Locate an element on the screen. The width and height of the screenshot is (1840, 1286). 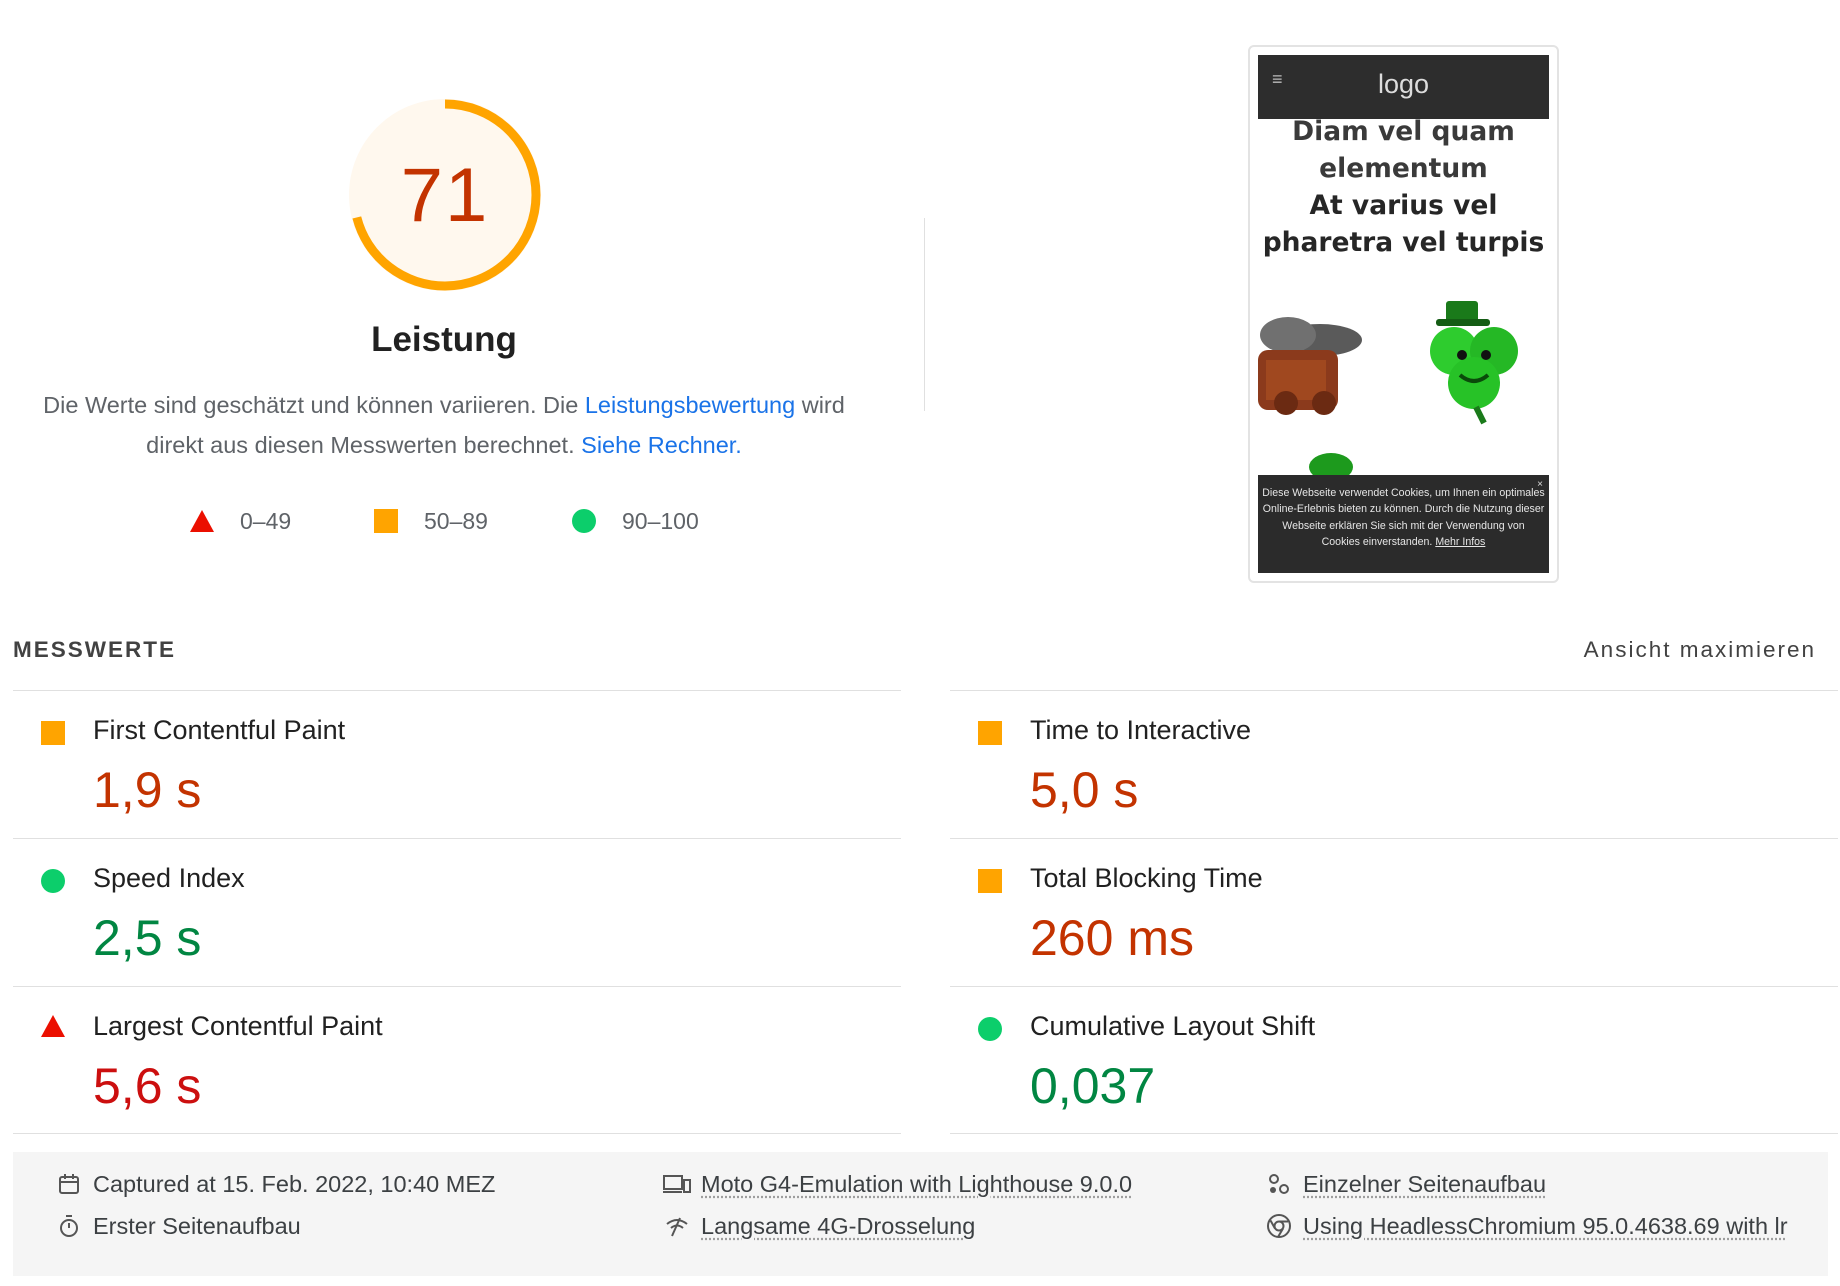
metric-value: 2,5 s is located at coordinates (147, 938).